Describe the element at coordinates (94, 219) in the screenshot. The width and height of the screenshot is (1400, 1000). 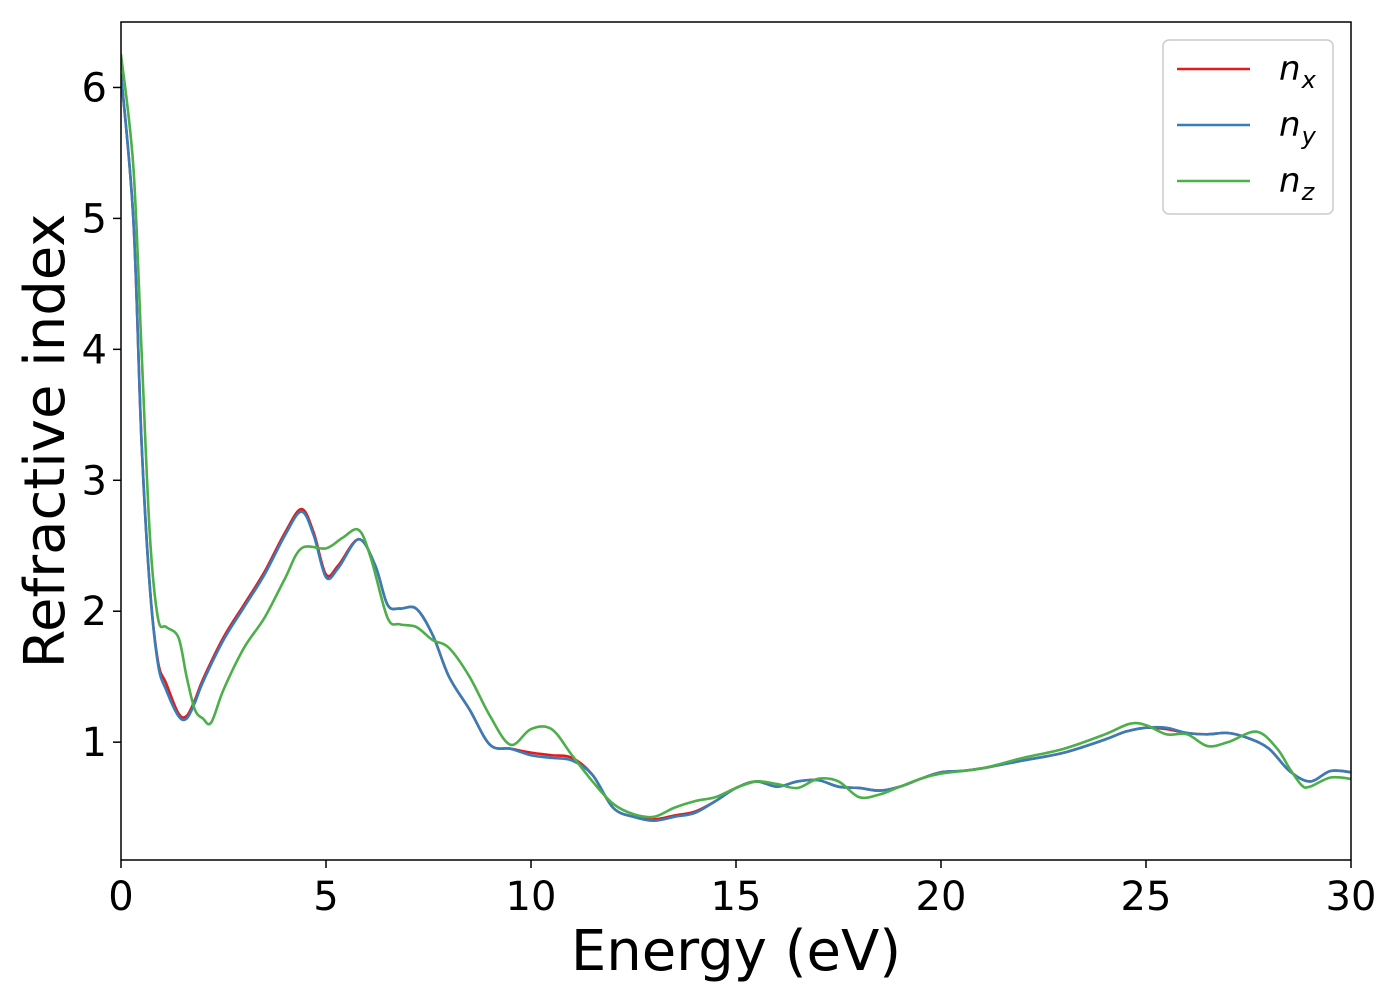
I see `y-tick-label: 5` at that location.